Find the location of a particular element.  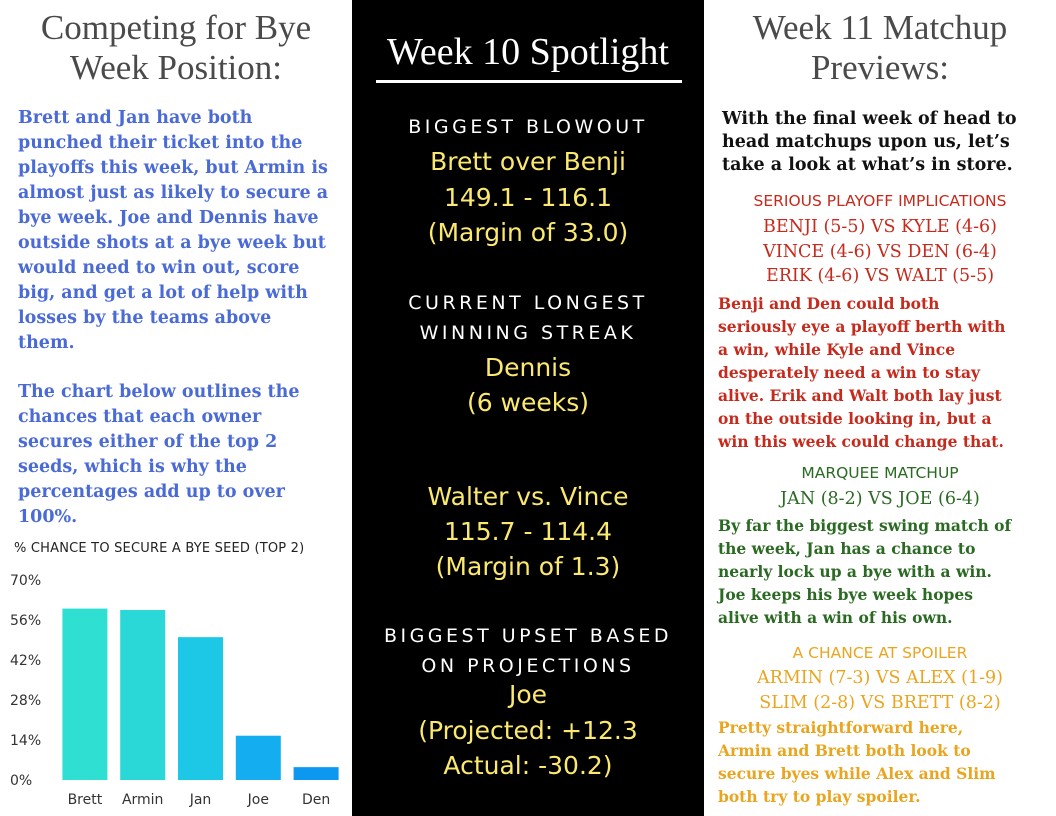

left-heading: Competing for Bye Week Position: is located at coordinates (176, 48).